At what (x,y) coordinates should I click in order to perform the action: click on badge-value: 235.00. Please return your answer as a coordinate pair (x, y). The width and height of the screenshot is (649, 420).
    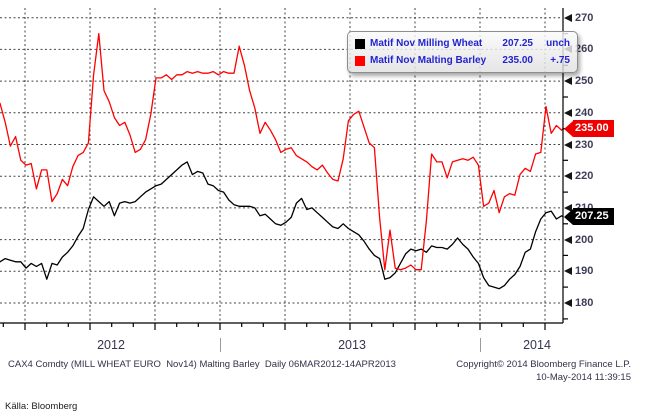
    Looking at the image, I should click on (593, 129).